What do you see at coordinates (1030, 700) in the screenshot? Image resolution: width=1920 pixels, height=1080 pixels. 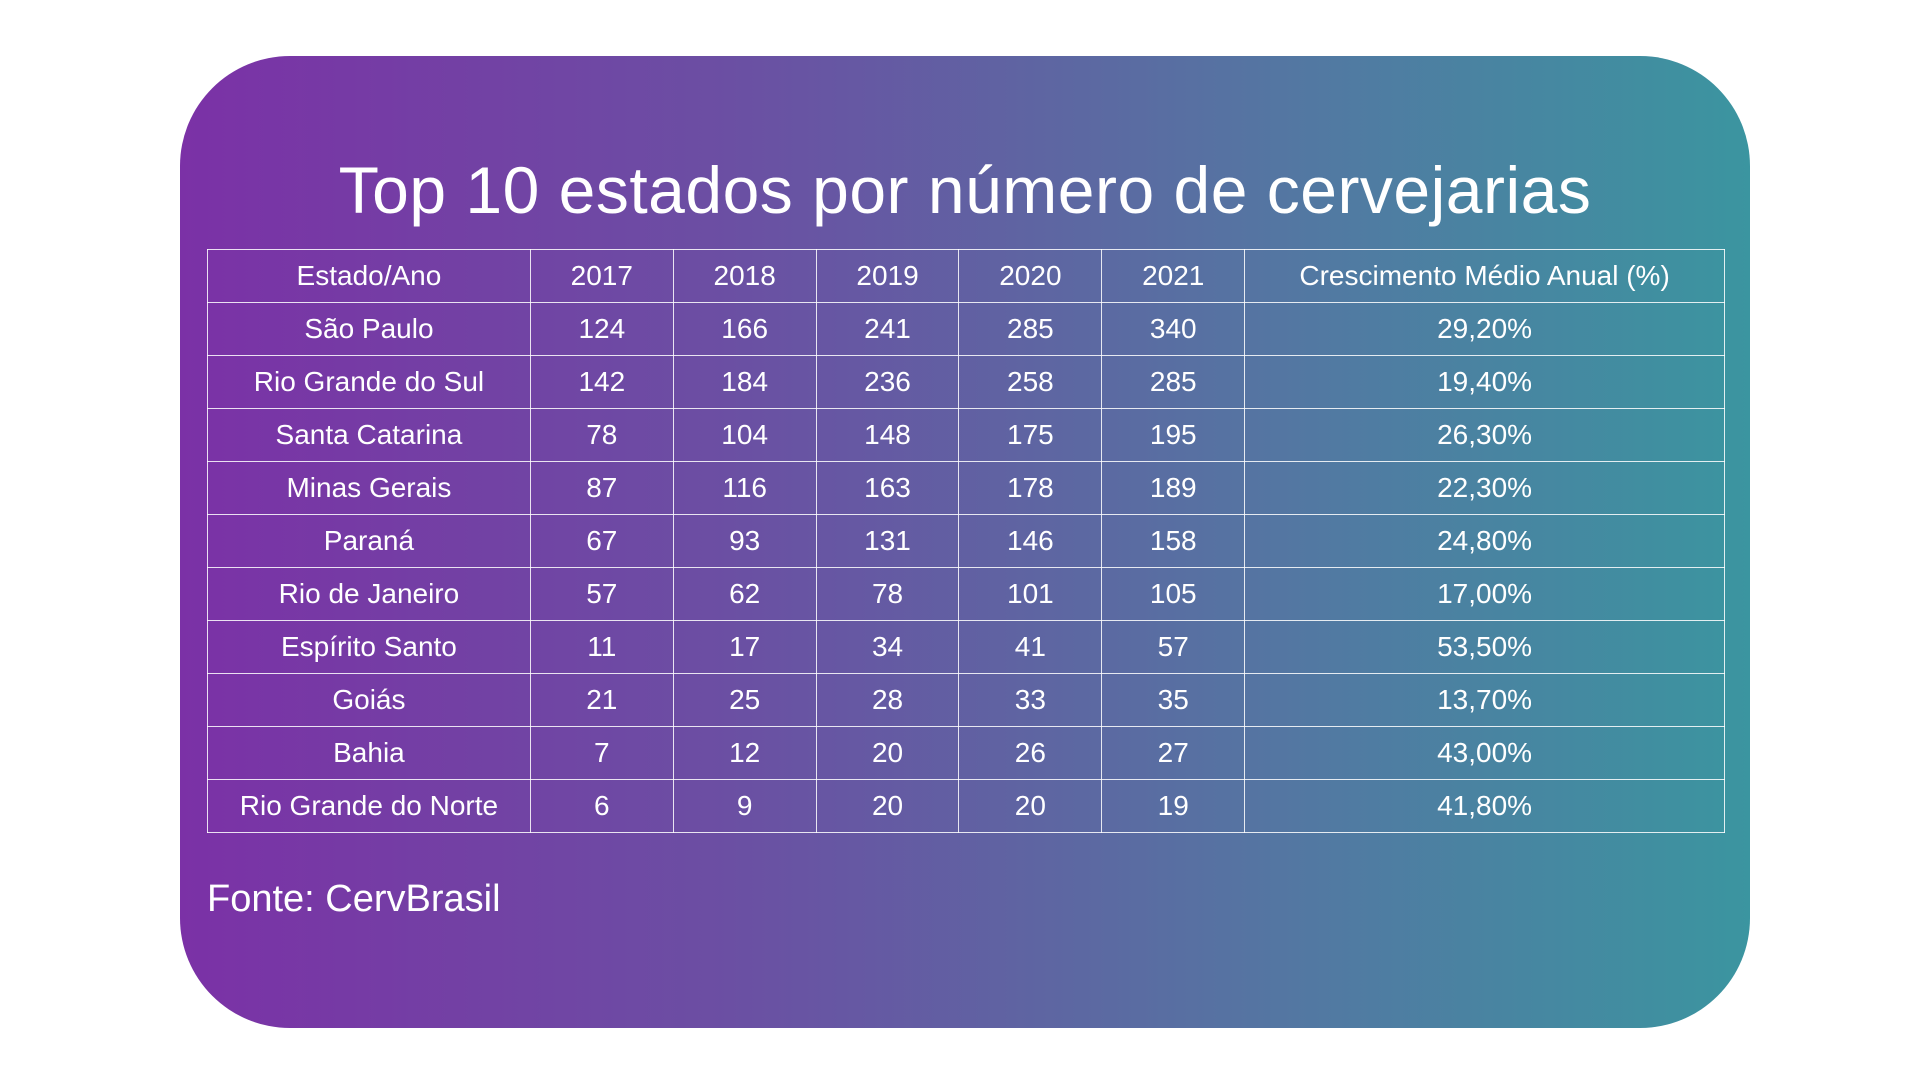 I see `value-2020-cell: 33` at bounding box center [1030, 700].